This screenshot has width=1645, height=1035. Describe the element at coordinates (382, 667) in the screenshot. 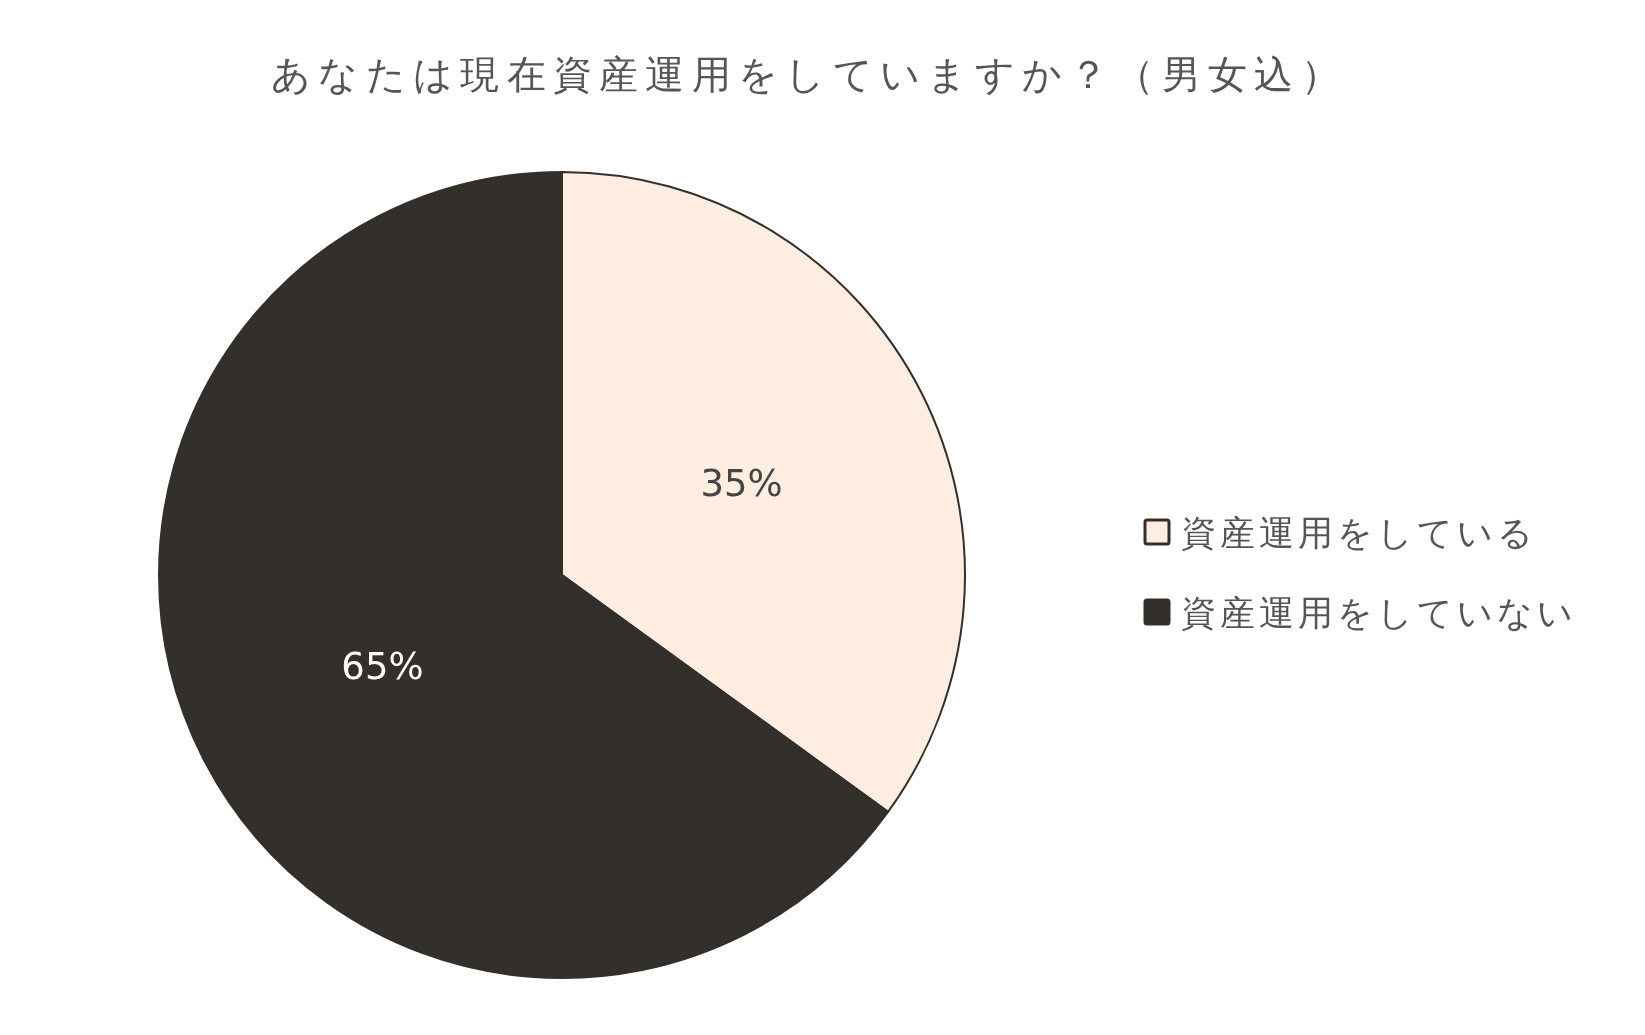

I see `data-label: 65%` at that location.